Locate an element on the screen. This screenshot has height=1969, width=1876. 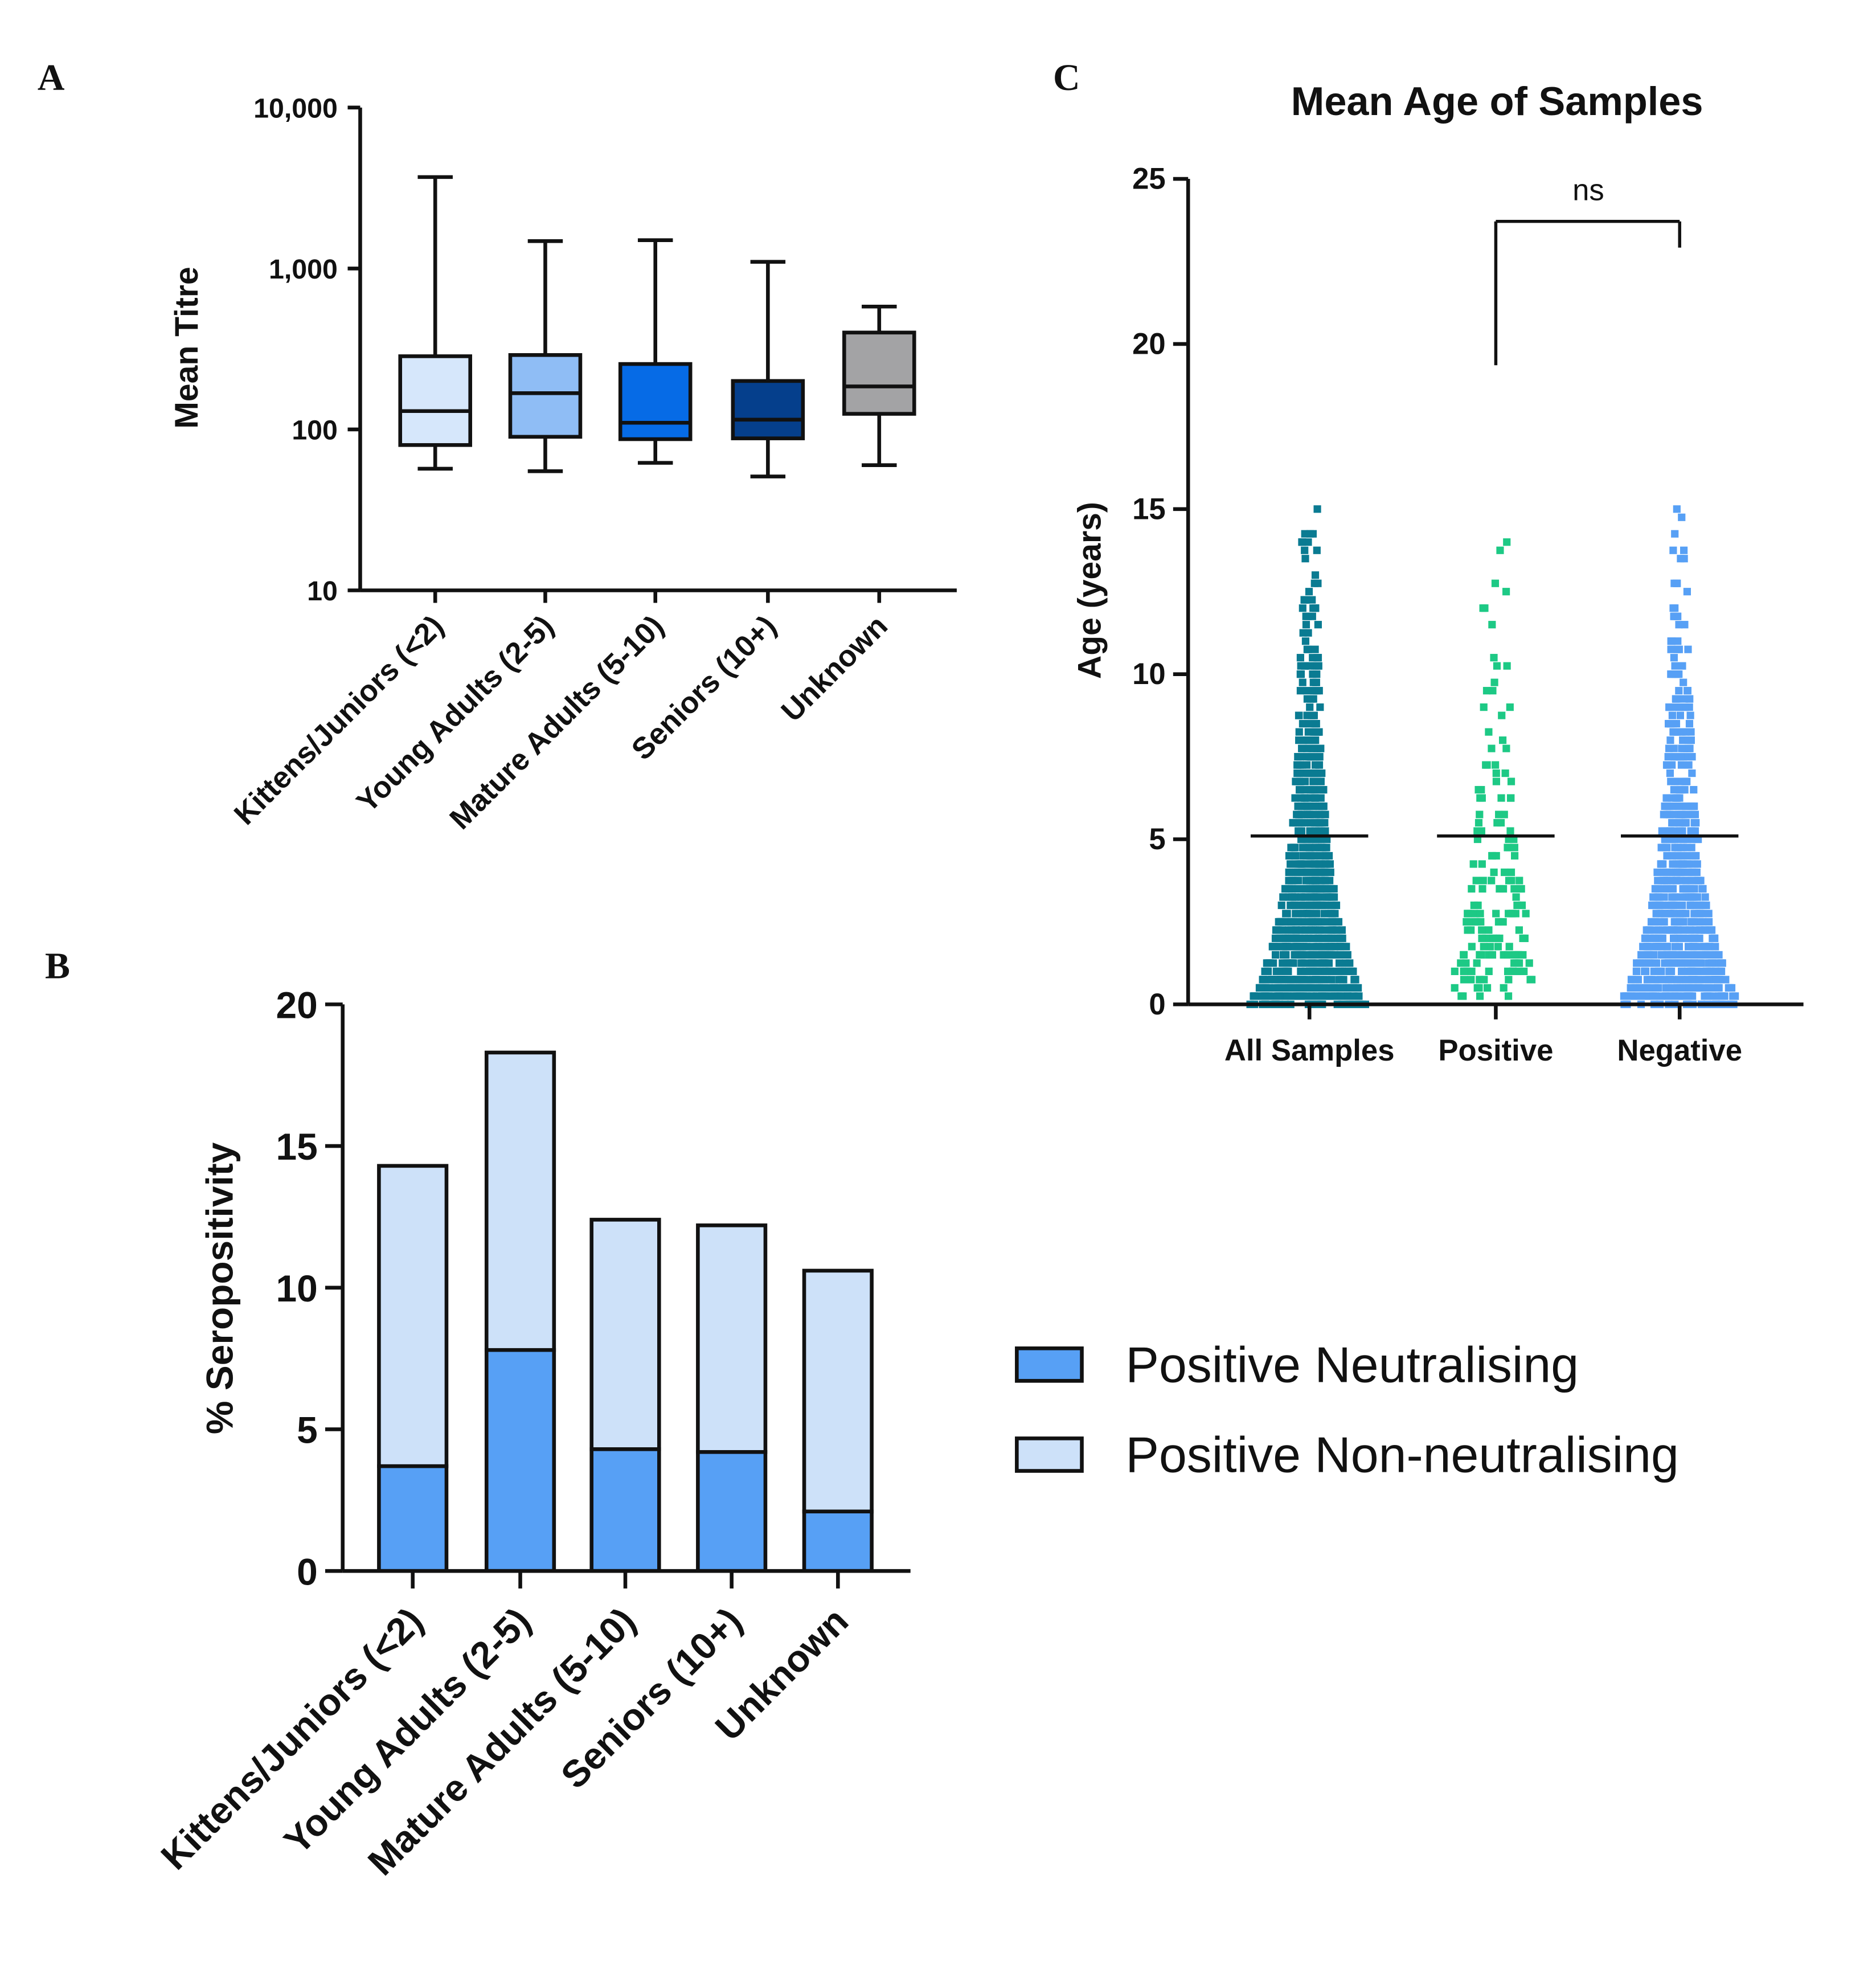
y-axis-label: Mean Titre is located at coordinates (187, 348).